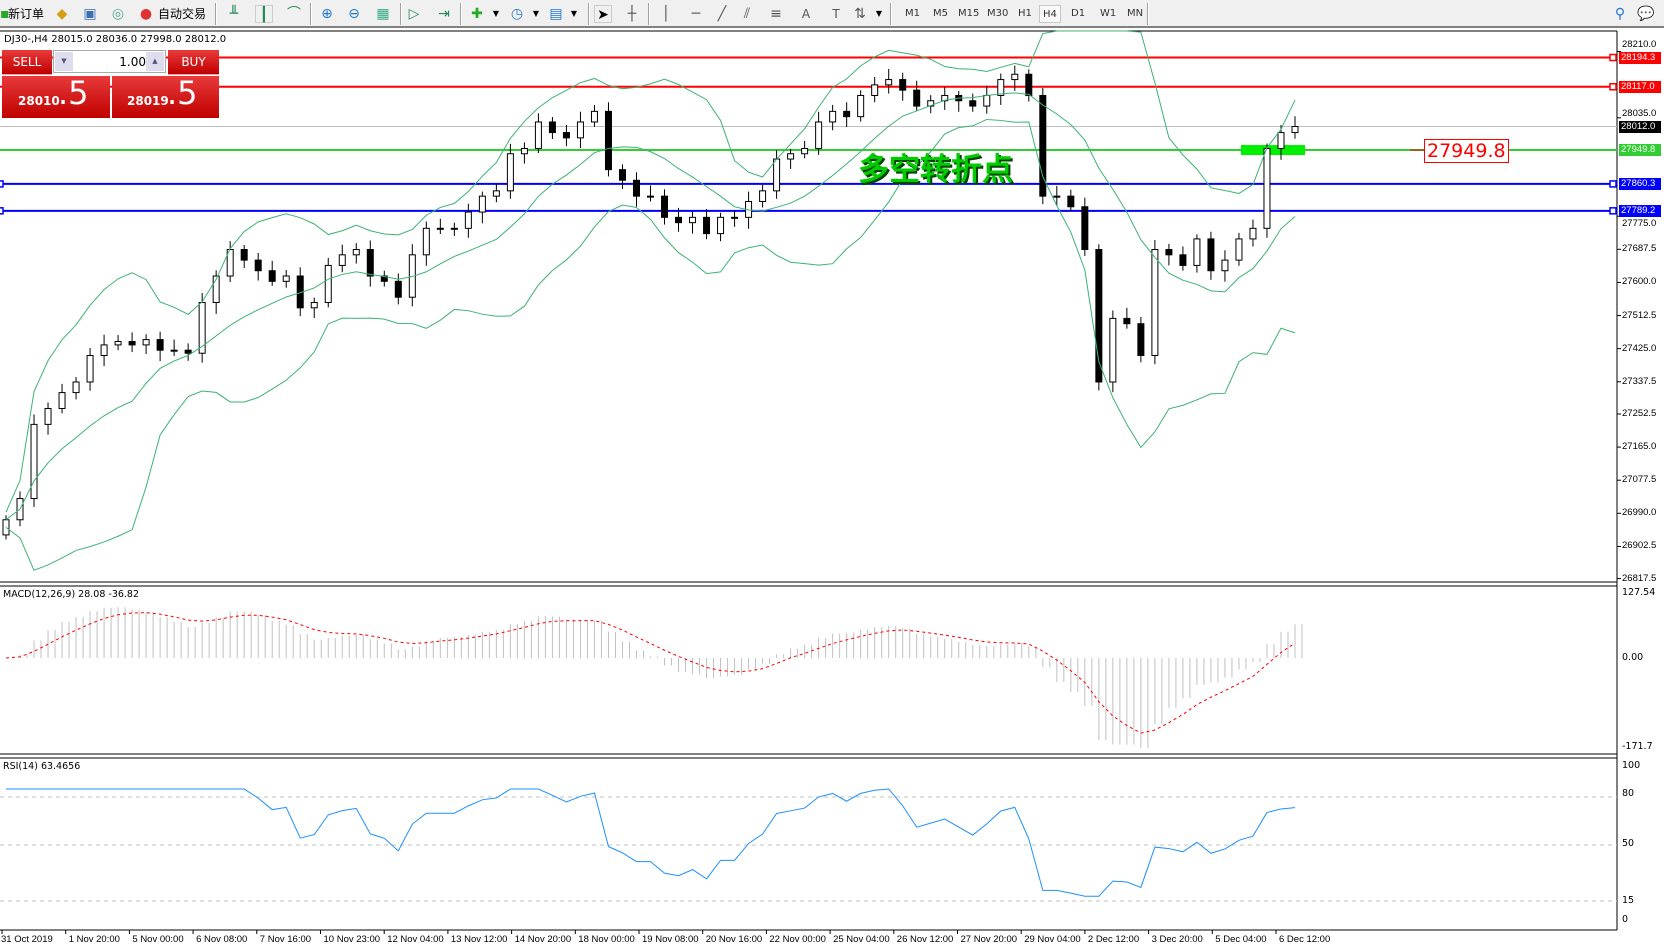 The width and height of the screenshot is (1664, 950). Describe the element at coordinates (414, 14) in the screenshot. I see `auto-scroll-icon: ▷` at that location.